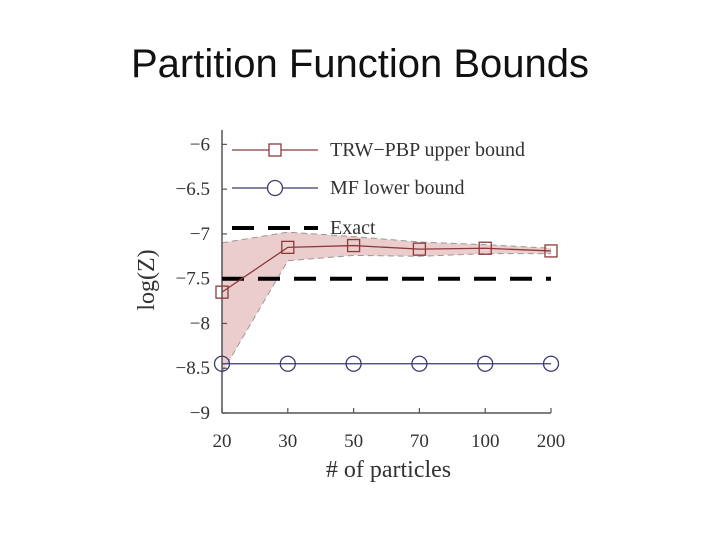  What do you see at coordinates (200, 413) in the screenshot?
I see `y-tick-label: −9` at bounding box center [200, 413].